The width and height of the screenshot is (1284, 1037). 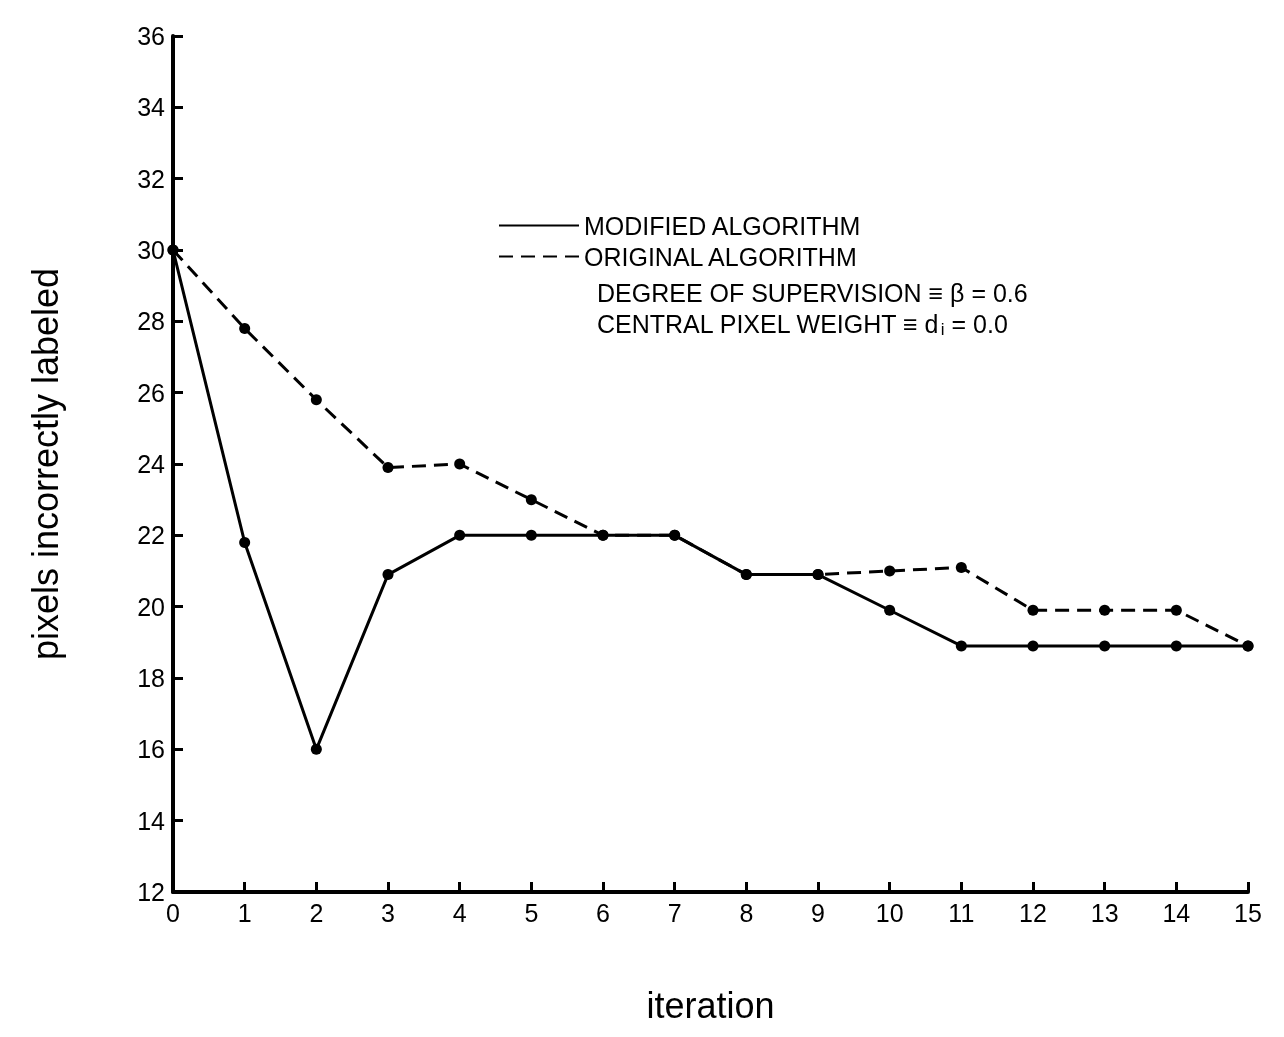 I want to click on x-tick-label: 0, so click(x=173, y=912).